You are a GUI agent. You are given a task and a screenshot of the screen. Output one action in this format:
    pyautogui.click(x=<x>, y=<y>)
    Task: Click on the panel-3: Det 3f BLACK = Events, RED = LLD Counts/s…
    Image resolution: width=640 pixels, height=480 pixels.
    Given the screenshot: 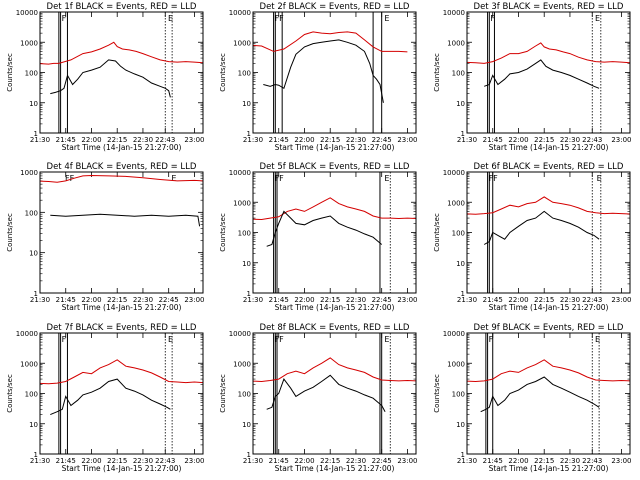 What is the action you would take?
    pyautogui.click(x=532, y=77)
    